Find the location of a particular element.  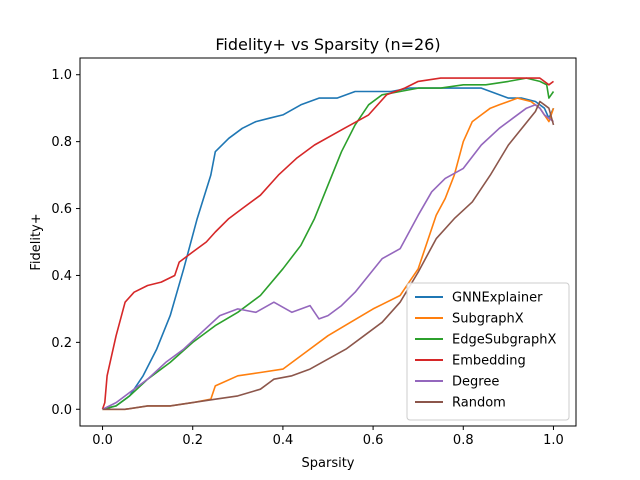

legend-label: GNNExplainer is located at coordinates (497, 298).